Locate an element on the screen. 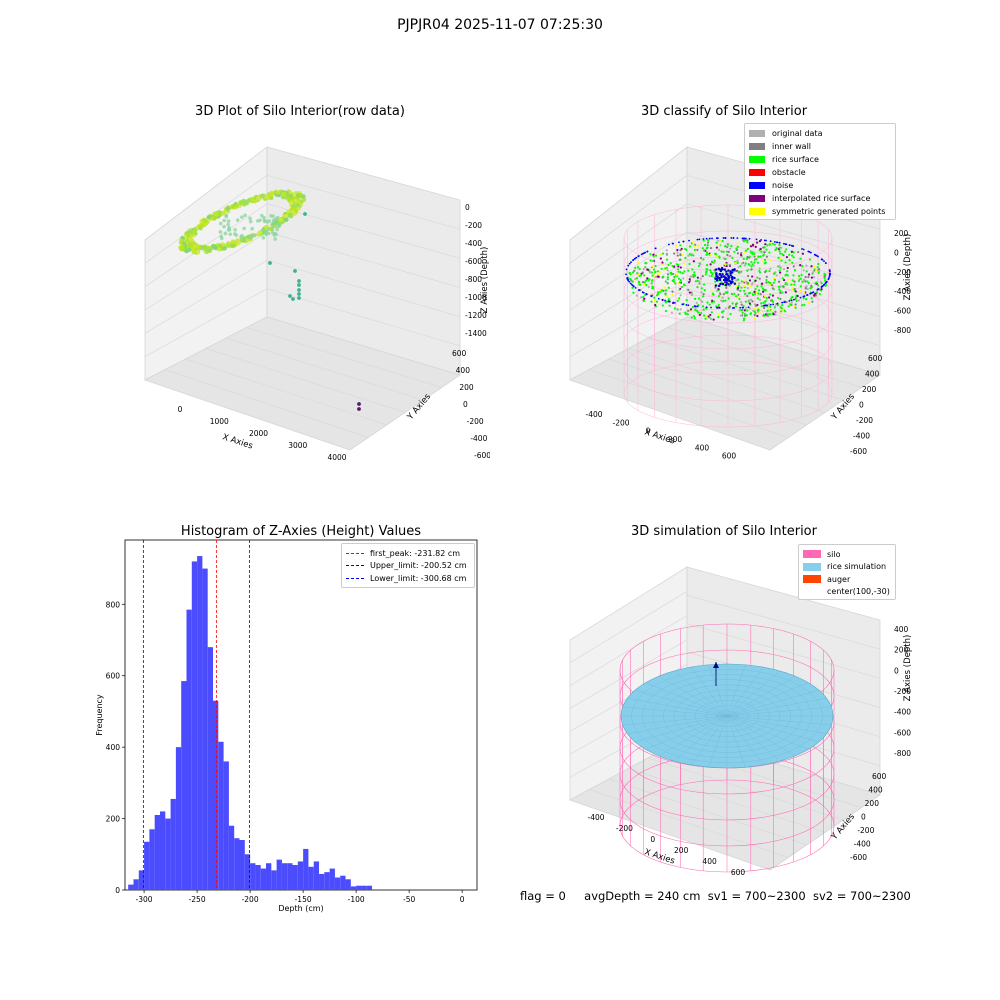  y-tick-label: -600 is located at coordinates (858, 857).